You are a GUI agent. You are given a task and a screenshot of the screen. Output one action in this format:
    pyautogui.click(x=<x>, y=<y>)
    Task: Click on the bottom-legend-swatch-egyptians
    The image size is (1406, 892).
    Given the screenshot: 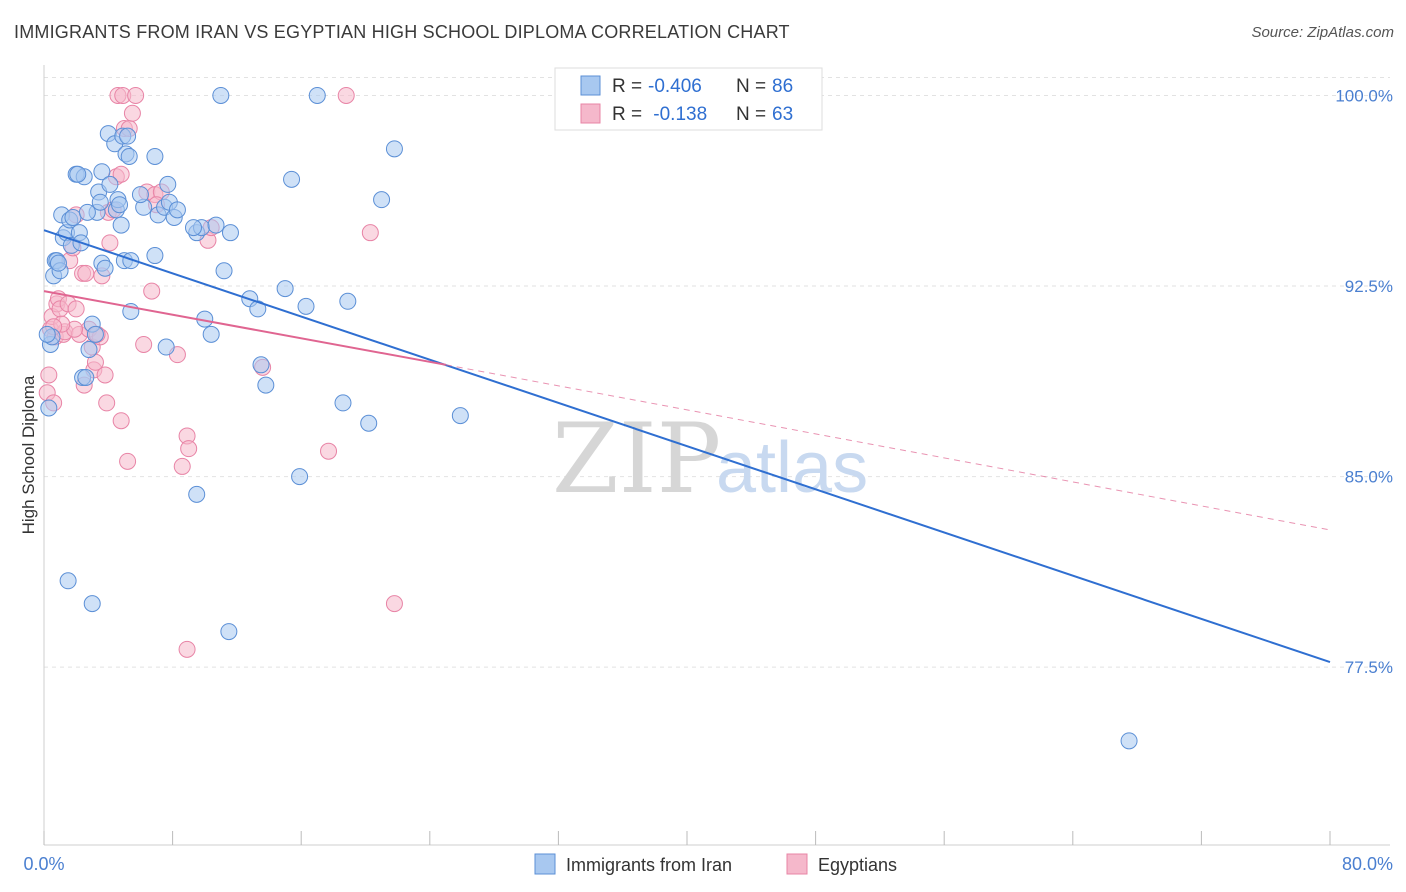 What is the action you would take?
    pyautogui.click(x=797, y=864)
    